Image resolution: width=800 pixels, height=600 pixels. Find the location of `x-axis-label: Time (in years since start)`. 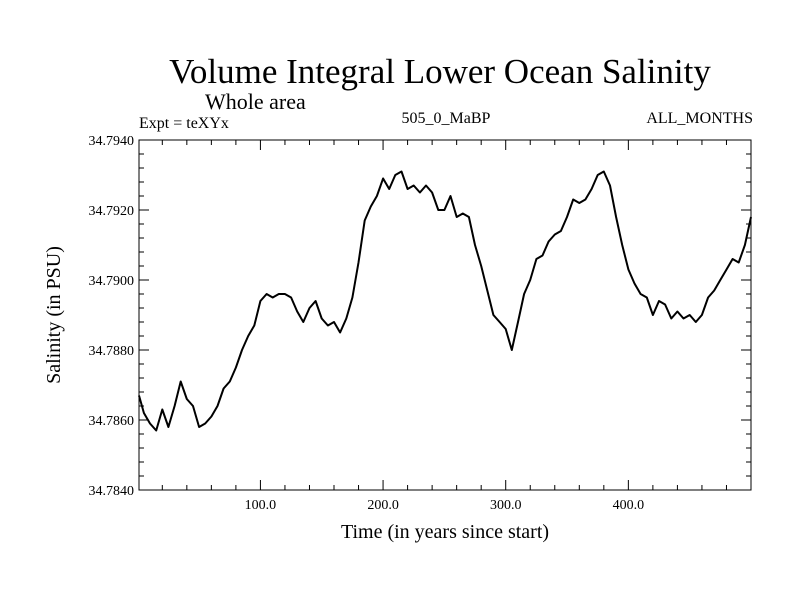

x-axis-label: Time (in years since start) is located at coordinates (445, 532).